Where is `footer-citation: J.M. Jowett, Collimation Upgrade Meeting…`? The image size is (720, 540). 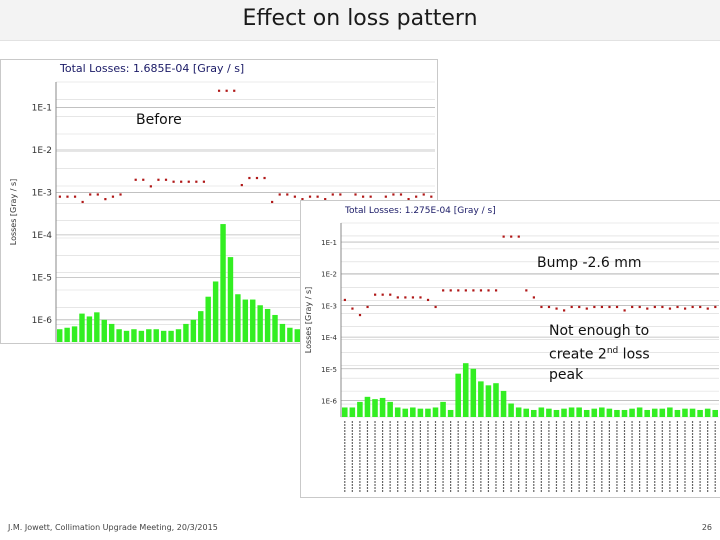
footer-citation: J.M. Jowett, Collimation Upgrade Meeting… is located at coordinates (113, 527).